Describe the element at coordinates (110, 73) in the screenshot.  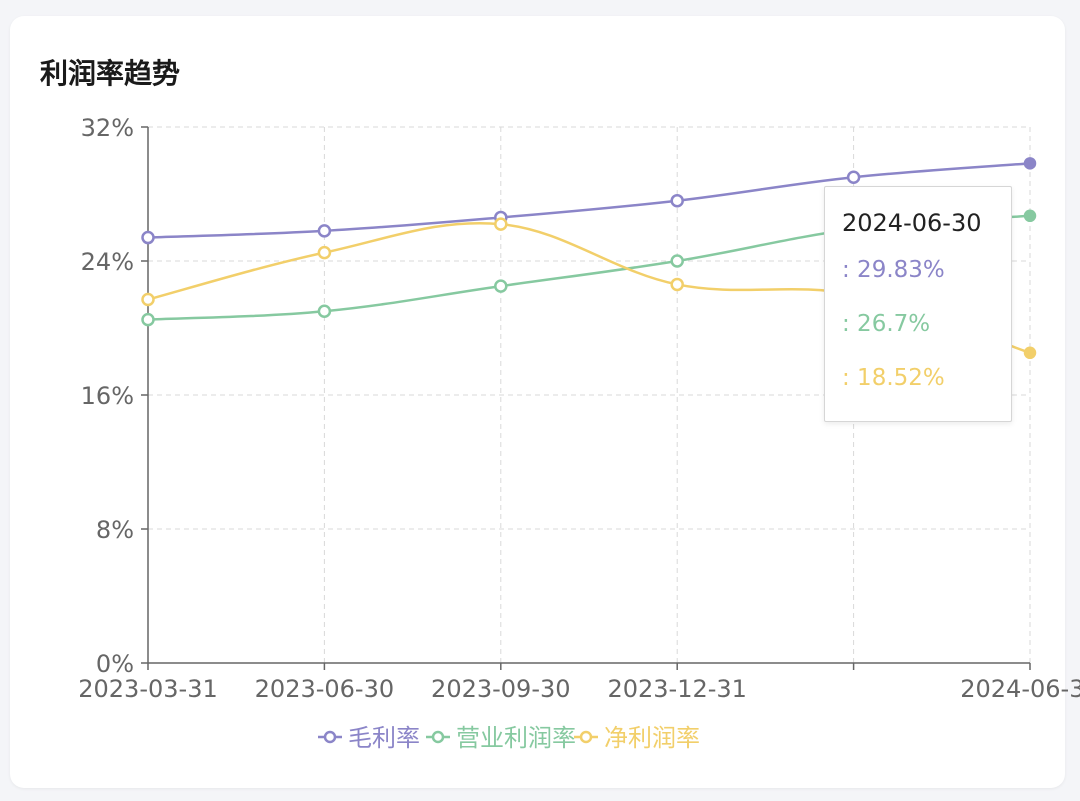
I see `card-title: 利润率趋势` at that location.